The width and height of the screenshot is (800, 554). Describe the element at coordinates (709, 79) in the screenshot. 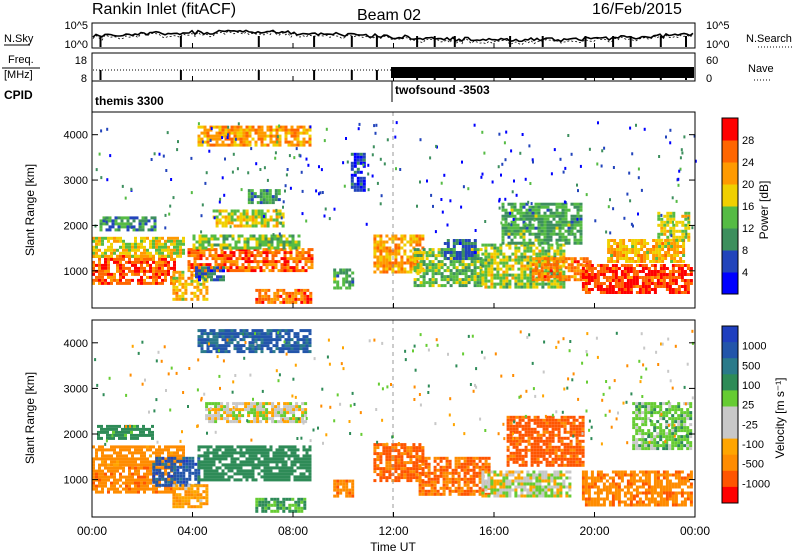

I see `freq-right-tick-bottom: 0` at that location.